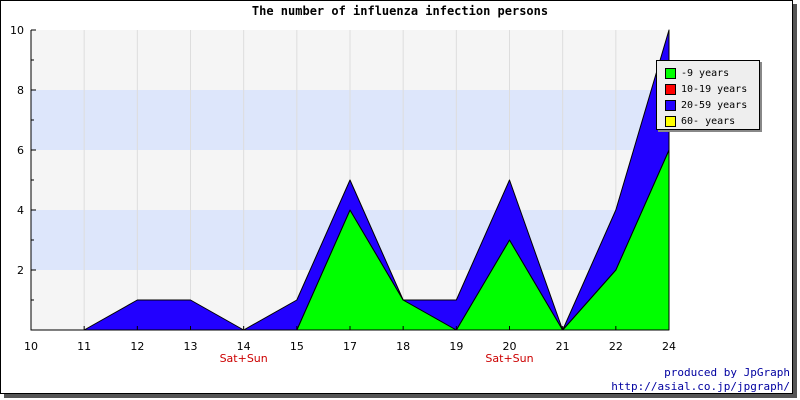 Image resolution: width=800 pixels, height=400 pixels. I want to click on legend-item-1: 10-19 years, so click(708, 89).